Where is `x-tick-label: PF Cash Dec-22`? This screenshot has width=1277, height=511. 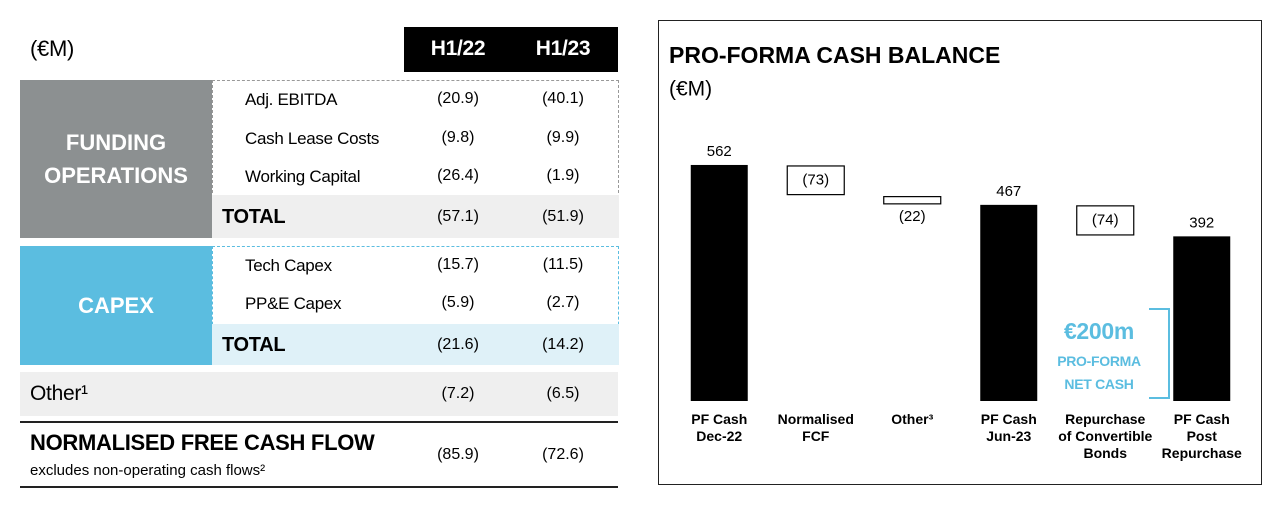 x-tick-label: PF Cash Dec-22 is located at coordinates (719, 427).